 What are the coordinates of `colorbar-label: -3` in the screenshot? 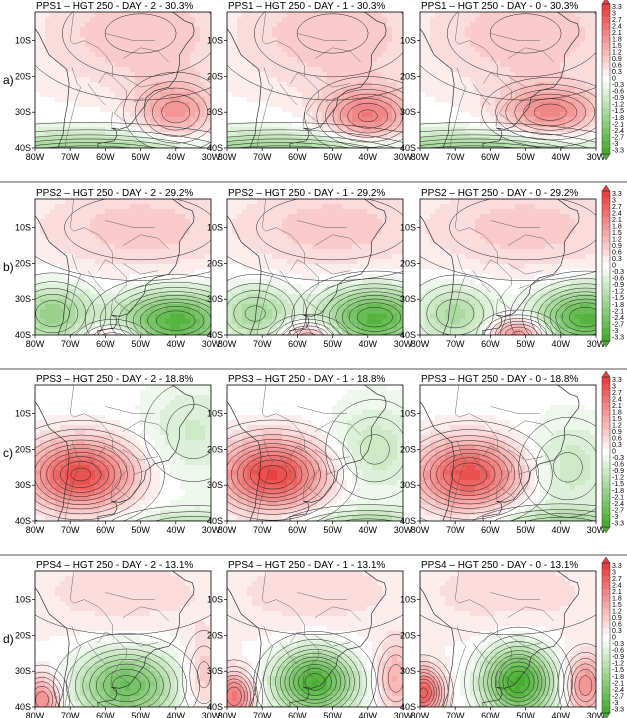 It's located at (615, 144).